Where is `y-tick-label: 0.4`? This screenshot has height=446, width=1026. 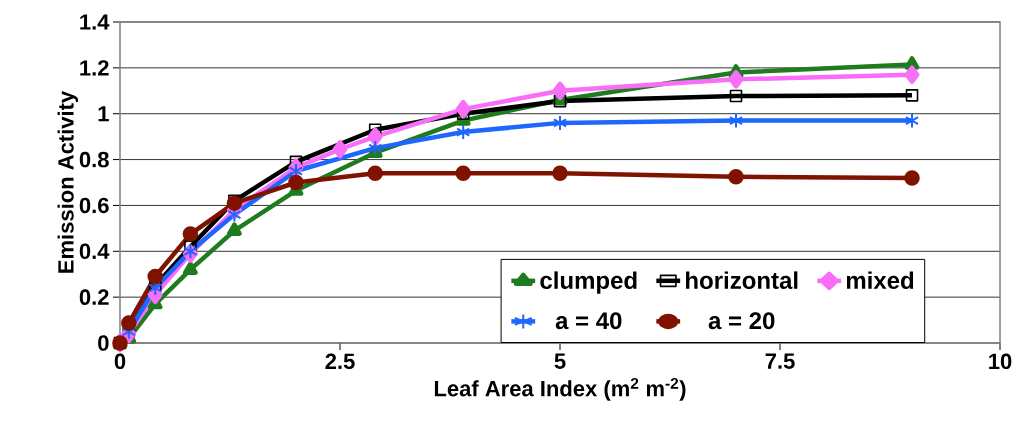 y-tick-label: 0.4 is located at coordinates (94, 251).